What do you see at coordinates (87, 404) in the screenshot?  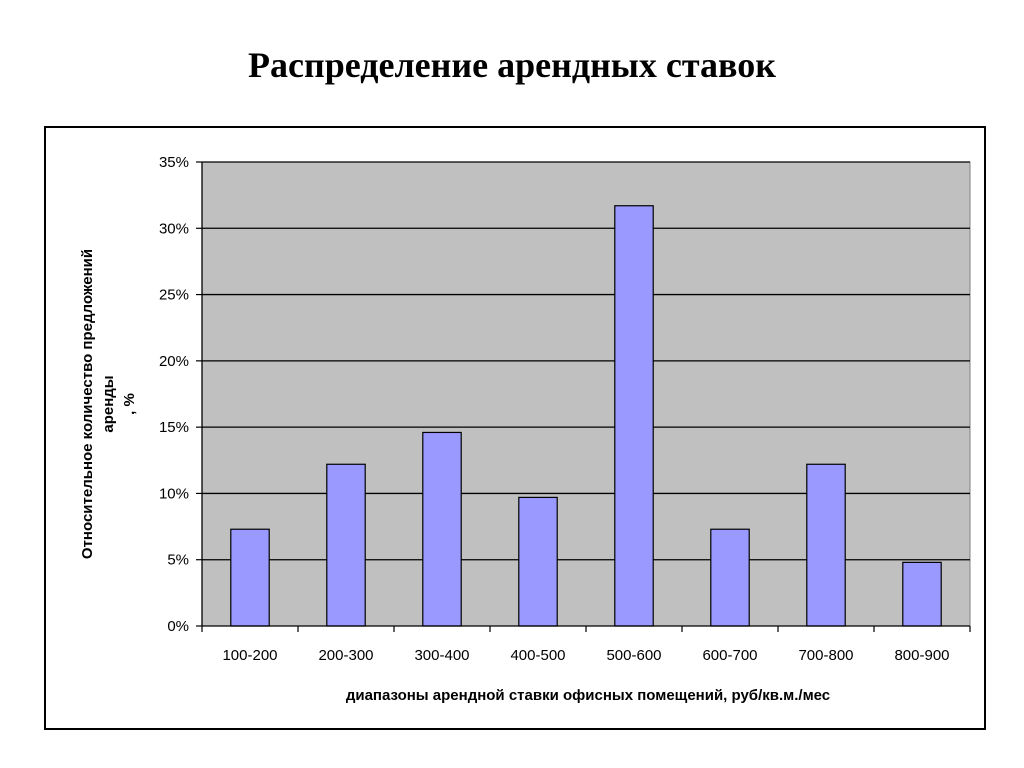 I see `y-axis-title-line-1: Относительное количество предложений` at bounding box center [87, 404].